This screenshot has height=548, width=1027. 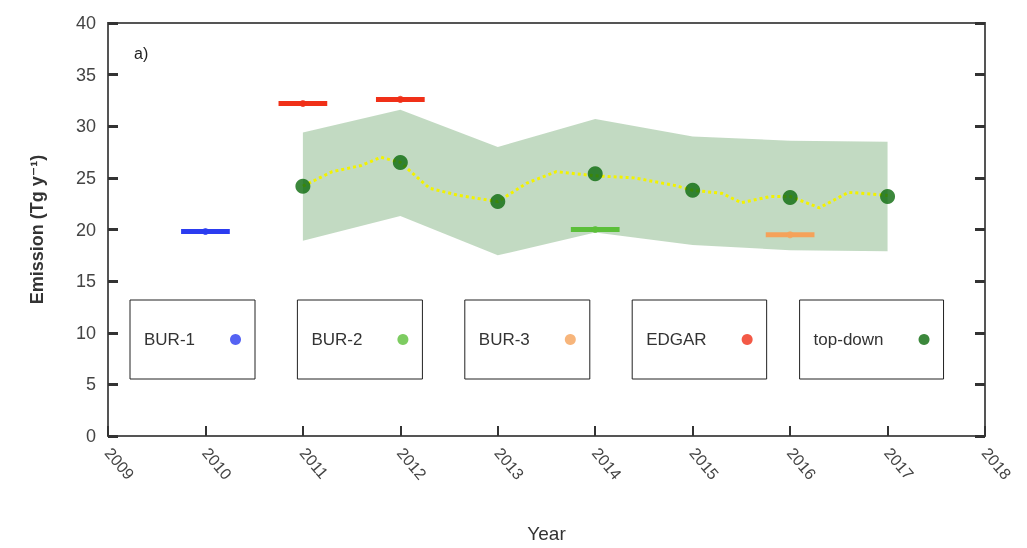 I want to click on legend-label: top-down, so click(x=848, y=339).